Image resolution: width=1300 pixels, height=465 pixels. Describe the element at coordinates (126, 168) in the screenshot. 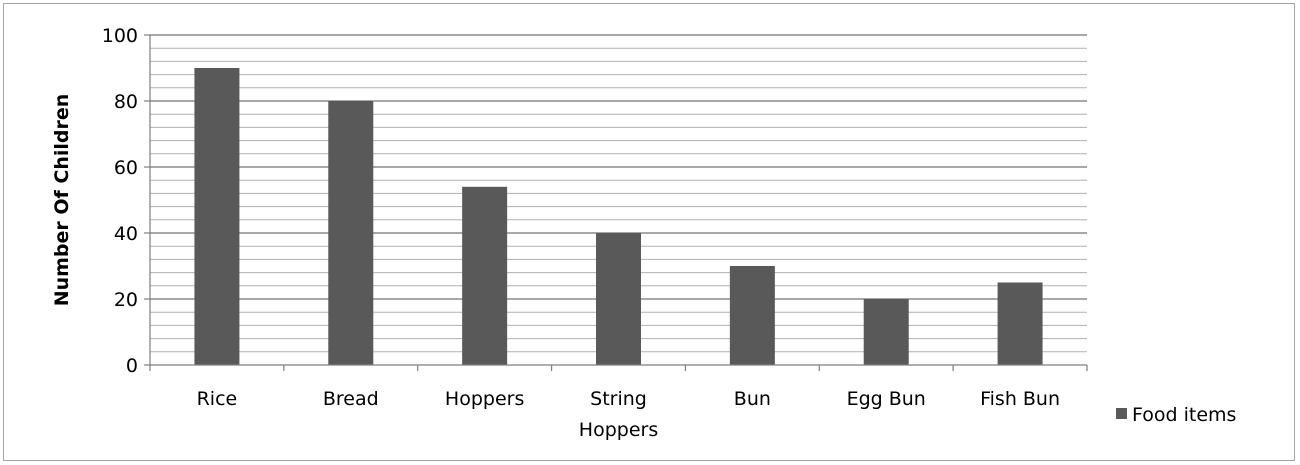

I see `y-tick-label: 60` at that location.